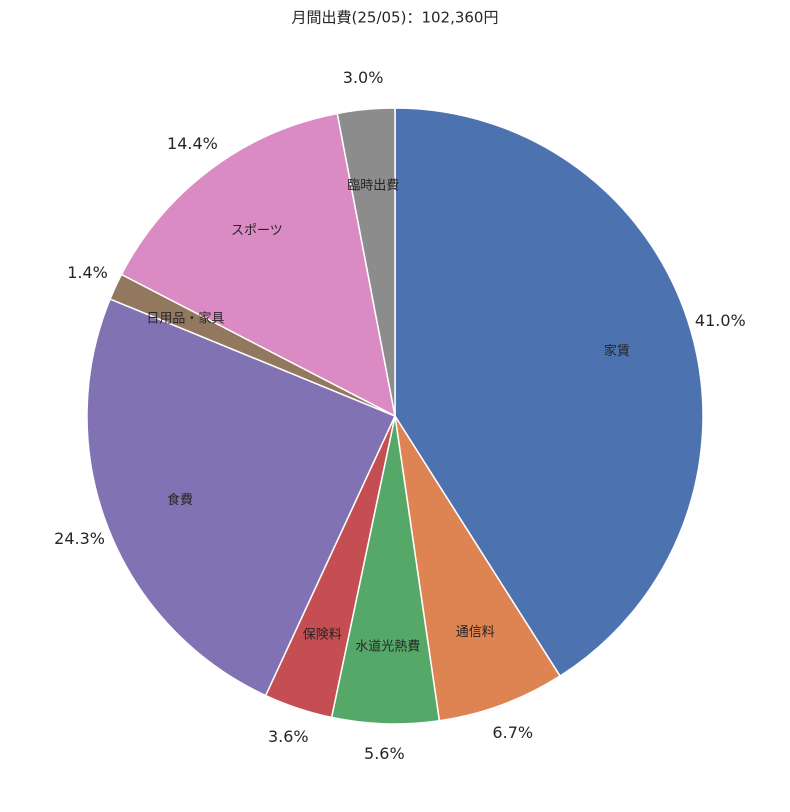 The width and height of the screenshot is (790, 812). What do you see at coordinates (322, 635) in the screenshot?
I see `slice-label: 保険料` at bounding box center [322, 635].